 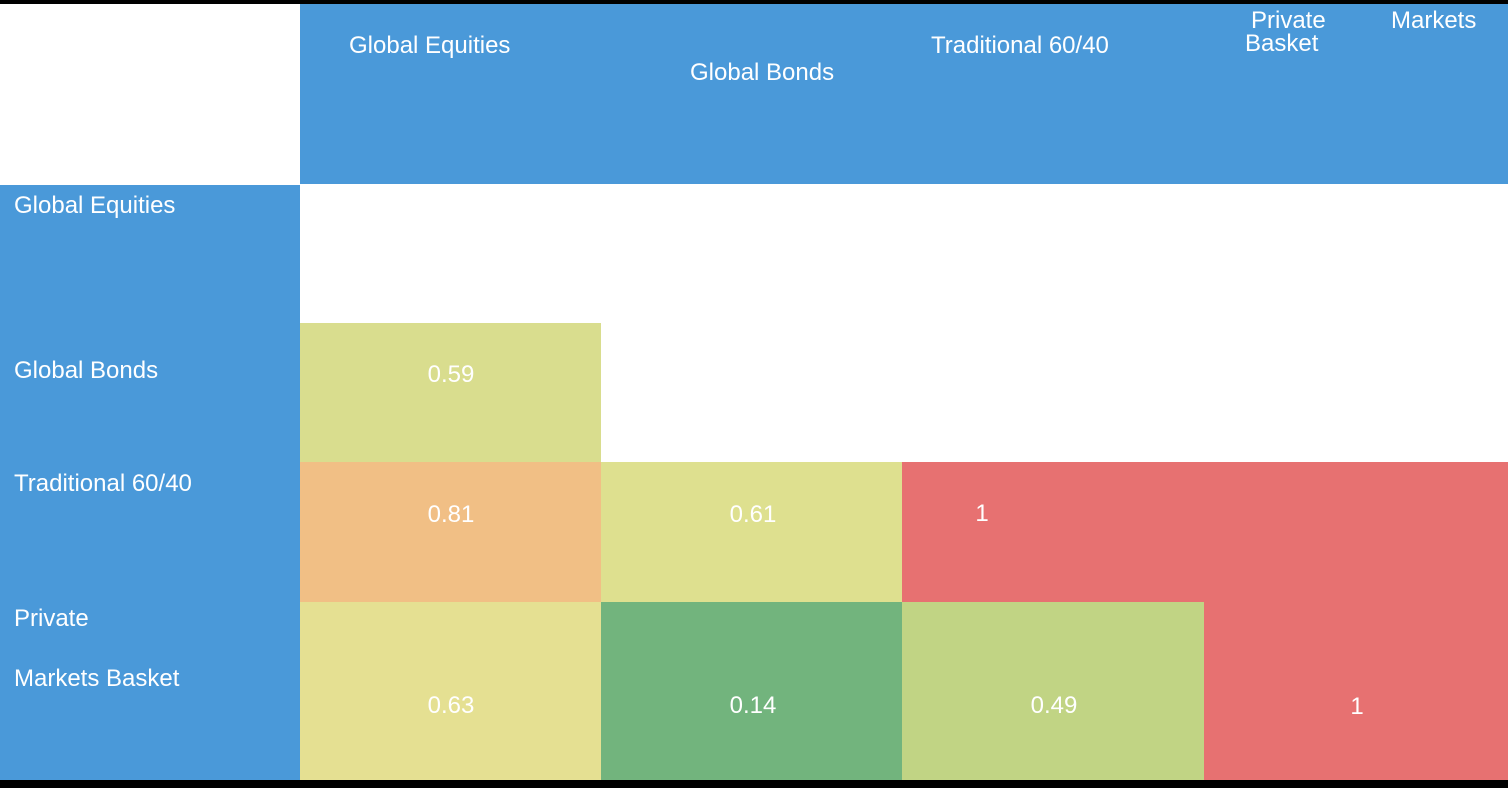 I want to click on heatmap-cell-bonds-vs-equities: 0.59, so click(x=450, y=392).